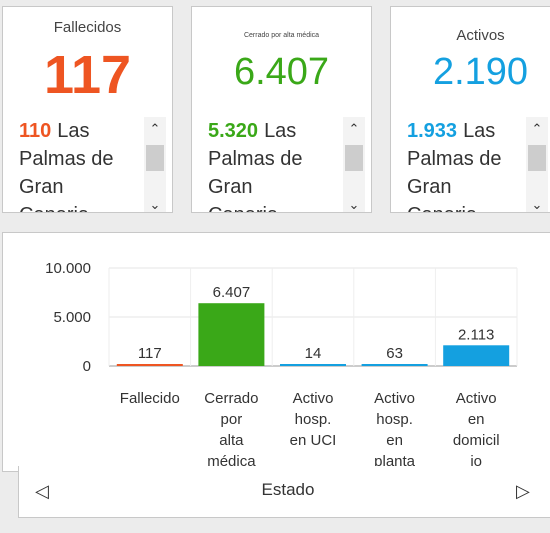  I want to click on card-title: Cerrado por alta médica, so click(281, 35).